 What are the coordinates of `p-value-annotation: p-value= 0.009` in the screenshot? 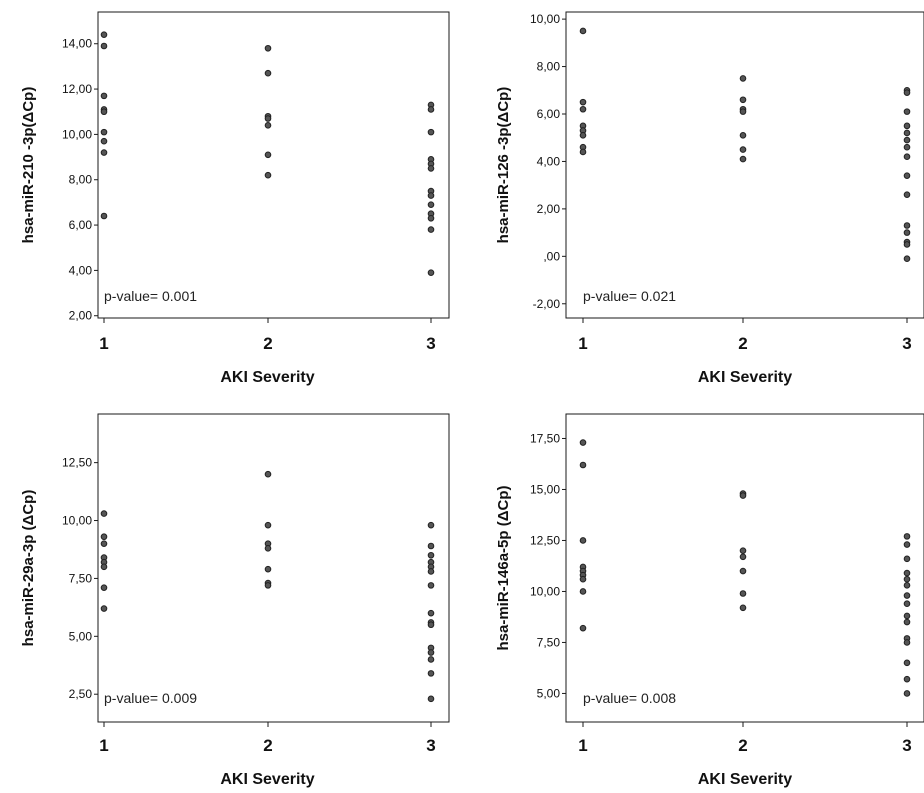 It's located at (150, 698).